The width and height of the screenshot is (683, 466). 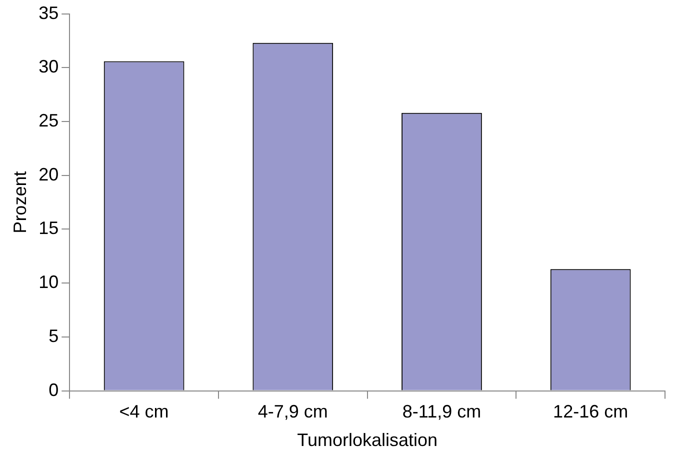 I want to click on x-tick-label: 12-16 cm, so click(x=590, y=412).